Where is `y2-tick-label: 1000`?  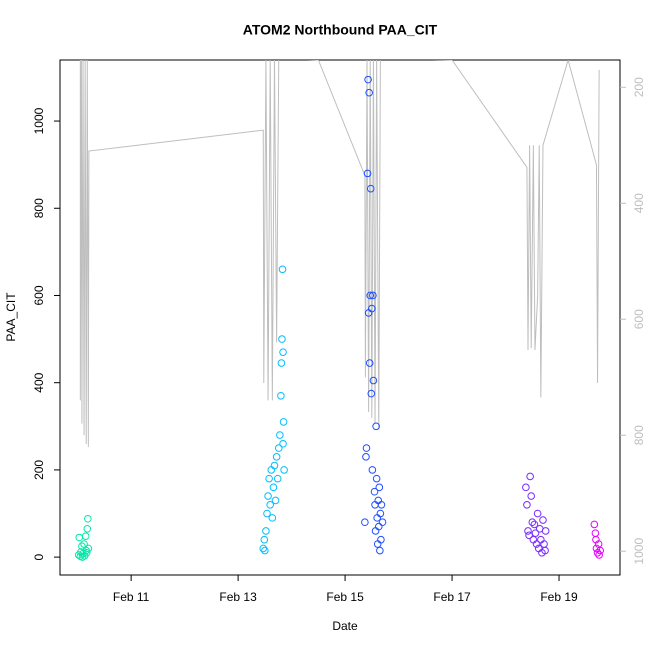
y2-tick-label: 1000 is located at coordinates (639, 551).